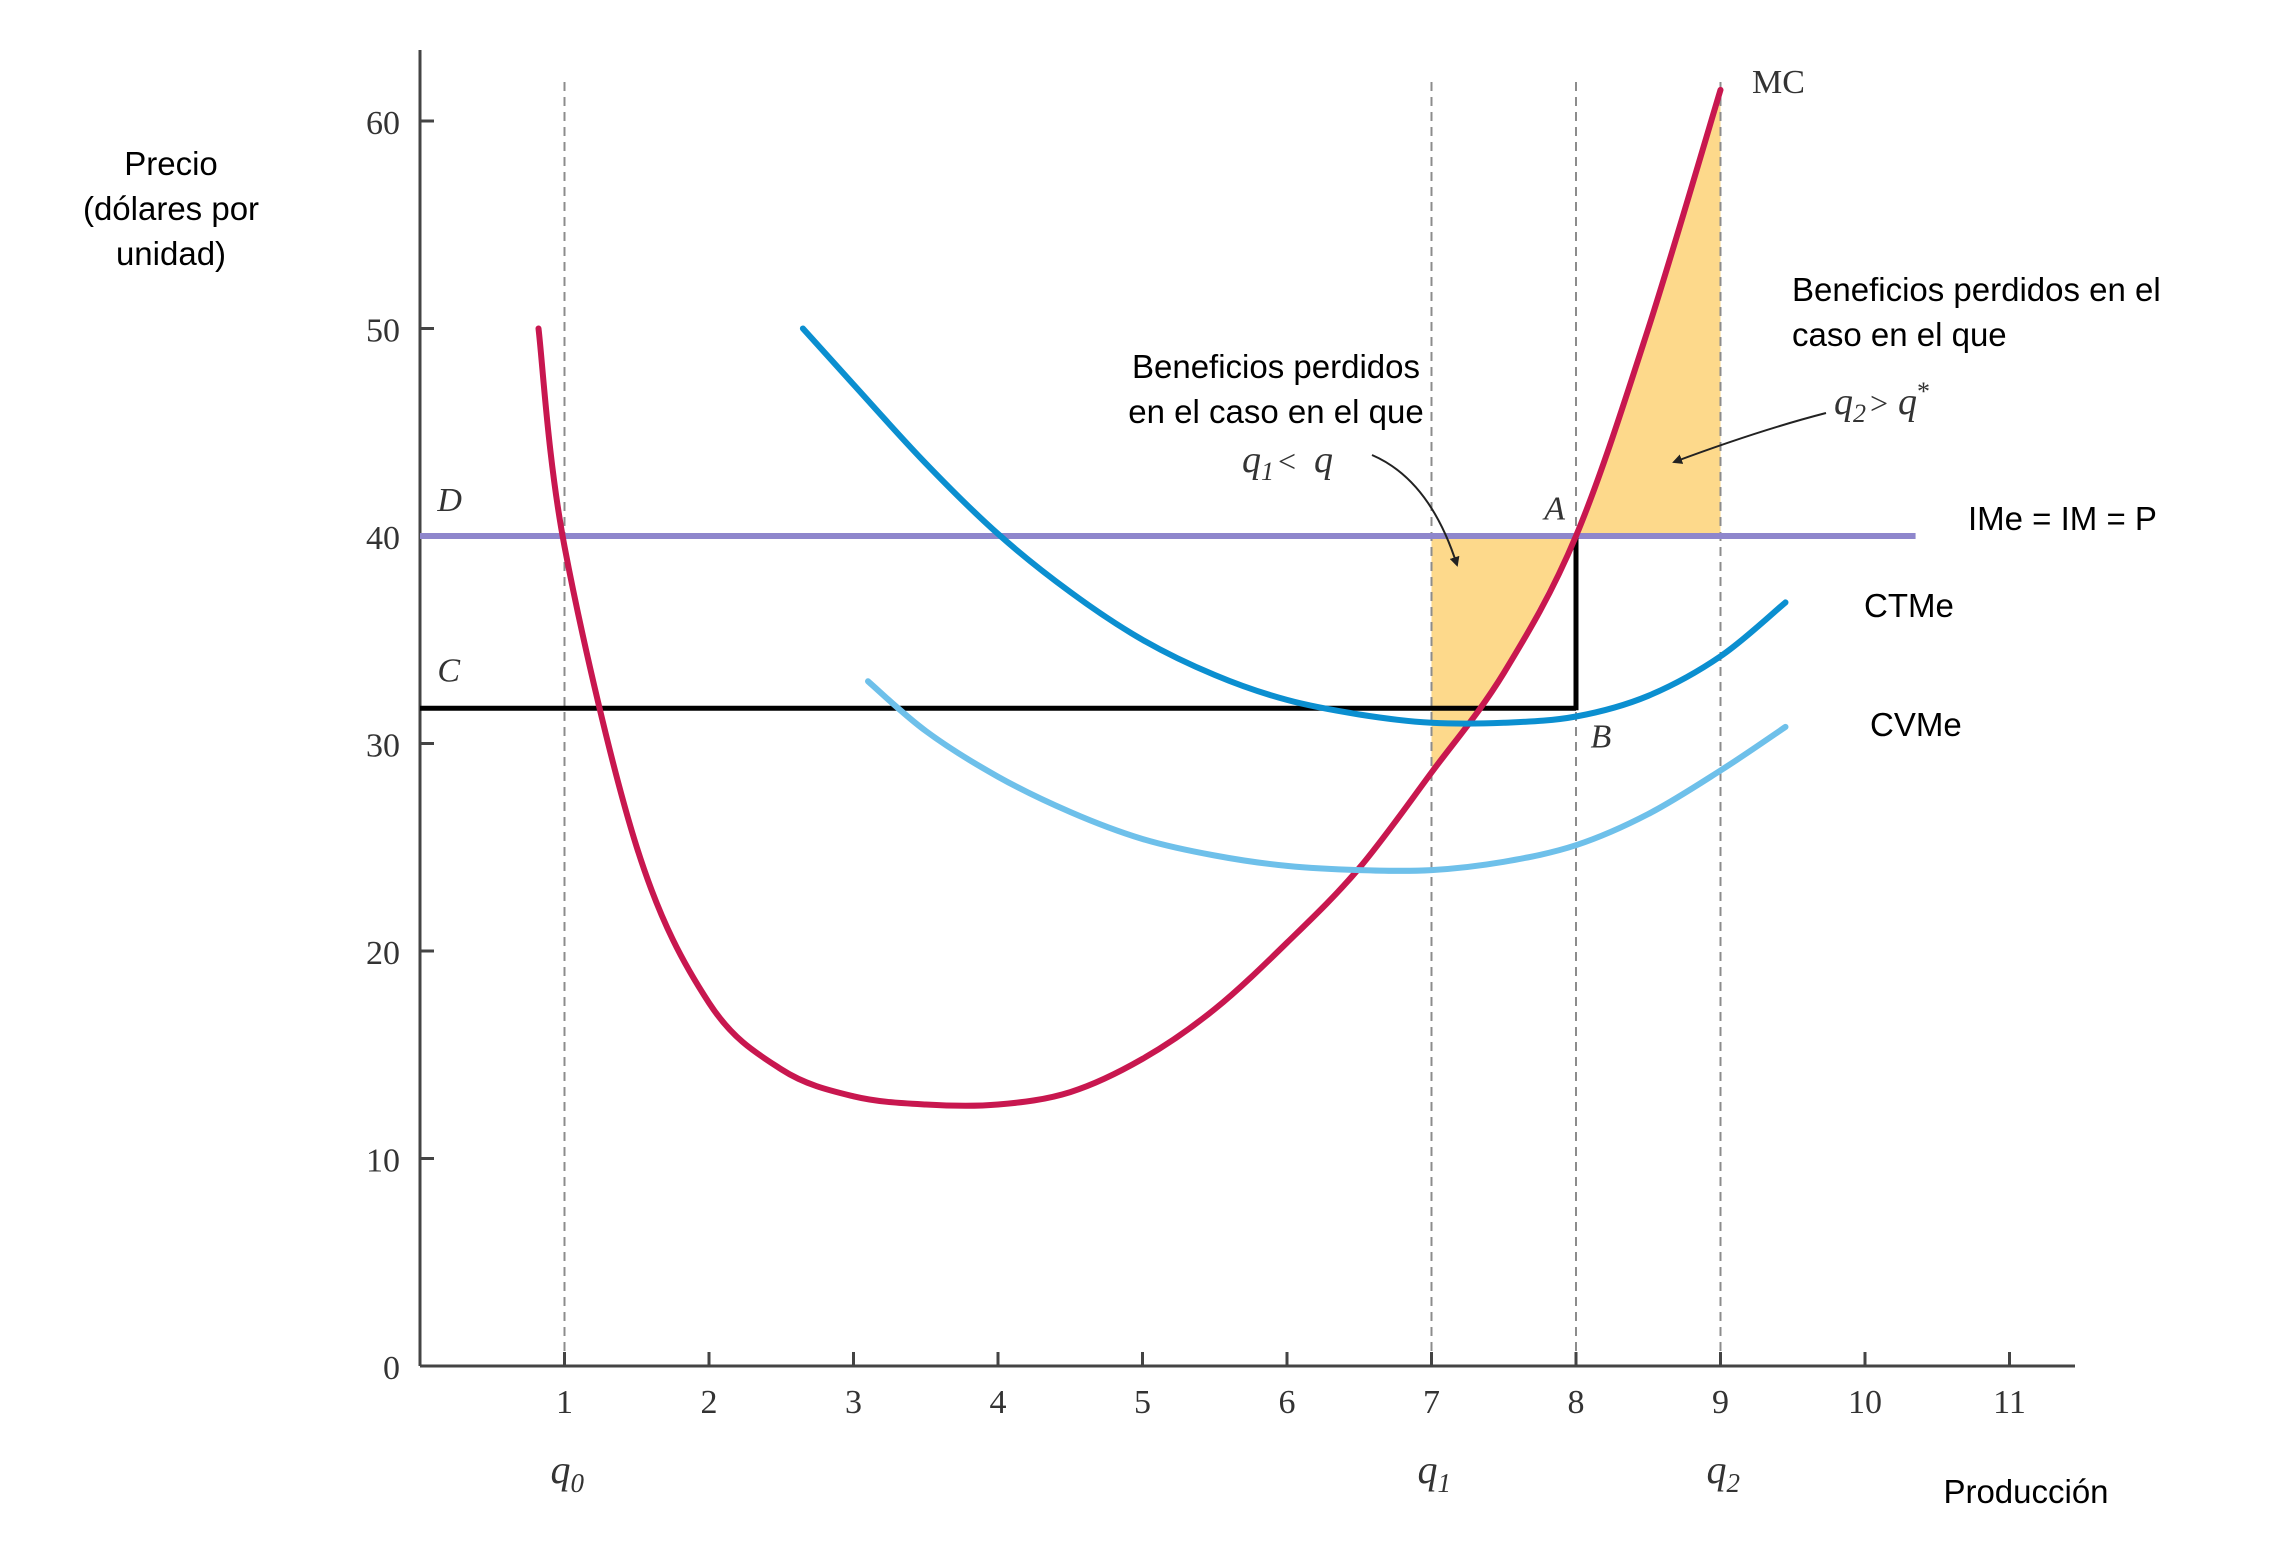 The image size is (2280, 1561). What do you see at coordinates (1445, 1483) in the screenshot?
I see `quantity-label-sub: 1` at bounding box center [1445, 1483].